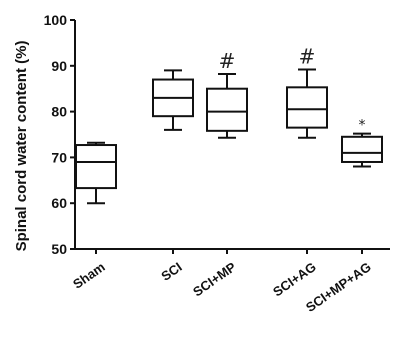 Image resolution: width=410 pixels, height=346 pixels. I want to click on y-tick-label: 80, so click(59, 112).